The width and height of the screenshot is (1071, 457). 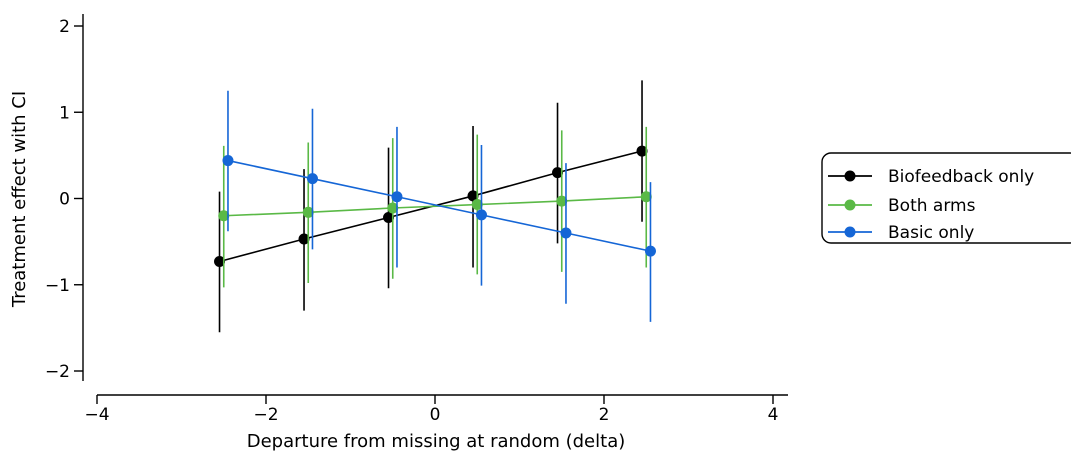 I want to click on legend-label: Basic only, so click(x=931, y=233).